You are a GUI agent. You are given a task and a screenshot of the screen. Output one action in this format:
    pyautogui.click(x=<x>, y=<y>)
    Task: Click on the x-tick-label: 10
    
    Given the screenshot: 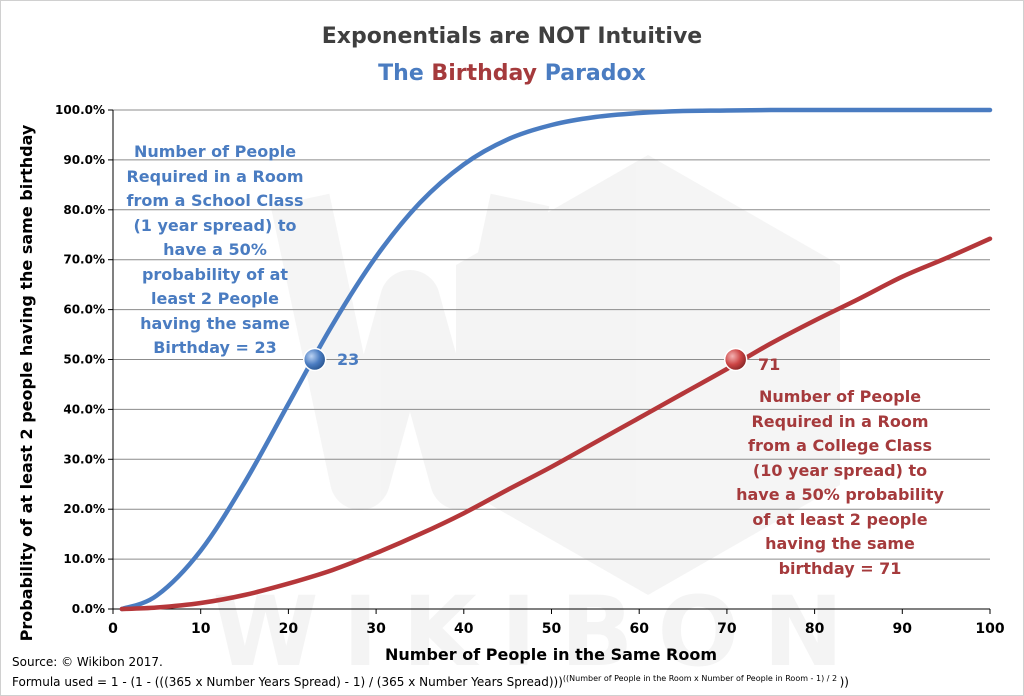 What is the action you would take?
    pyautogui.click(x=201, y=629)
    